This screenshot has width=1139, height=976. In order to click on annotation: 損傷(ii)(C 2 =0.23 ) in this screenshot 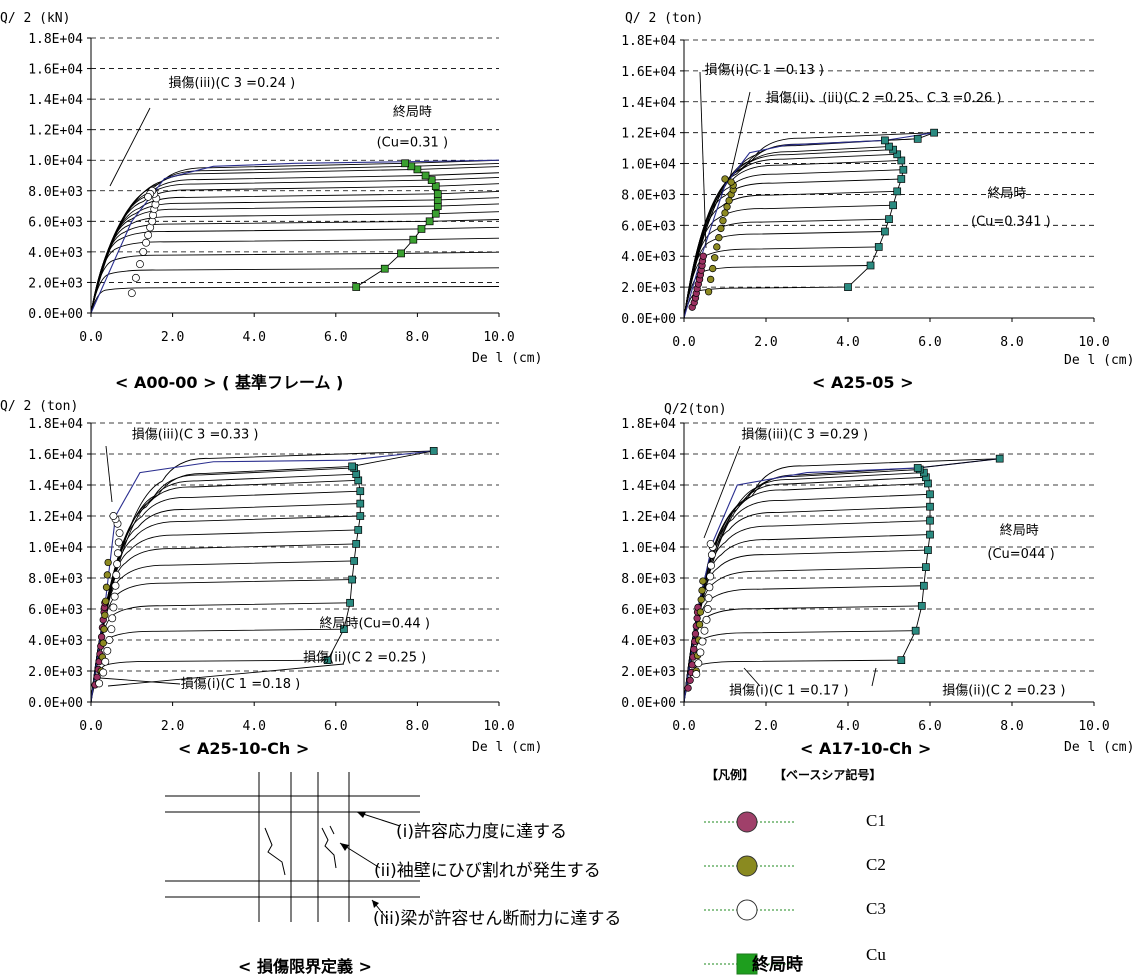, I will do `click(1003, 690)`.